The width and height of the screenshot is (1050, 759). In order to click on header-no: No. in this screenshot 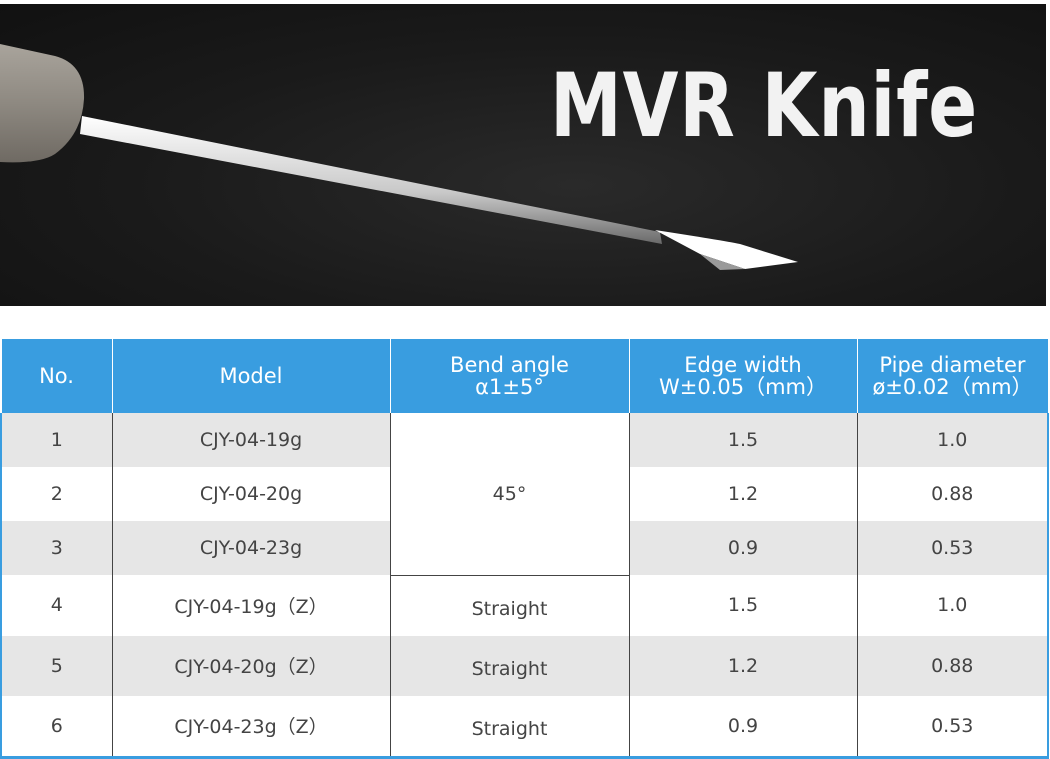, I will do `click(56, 376)`.